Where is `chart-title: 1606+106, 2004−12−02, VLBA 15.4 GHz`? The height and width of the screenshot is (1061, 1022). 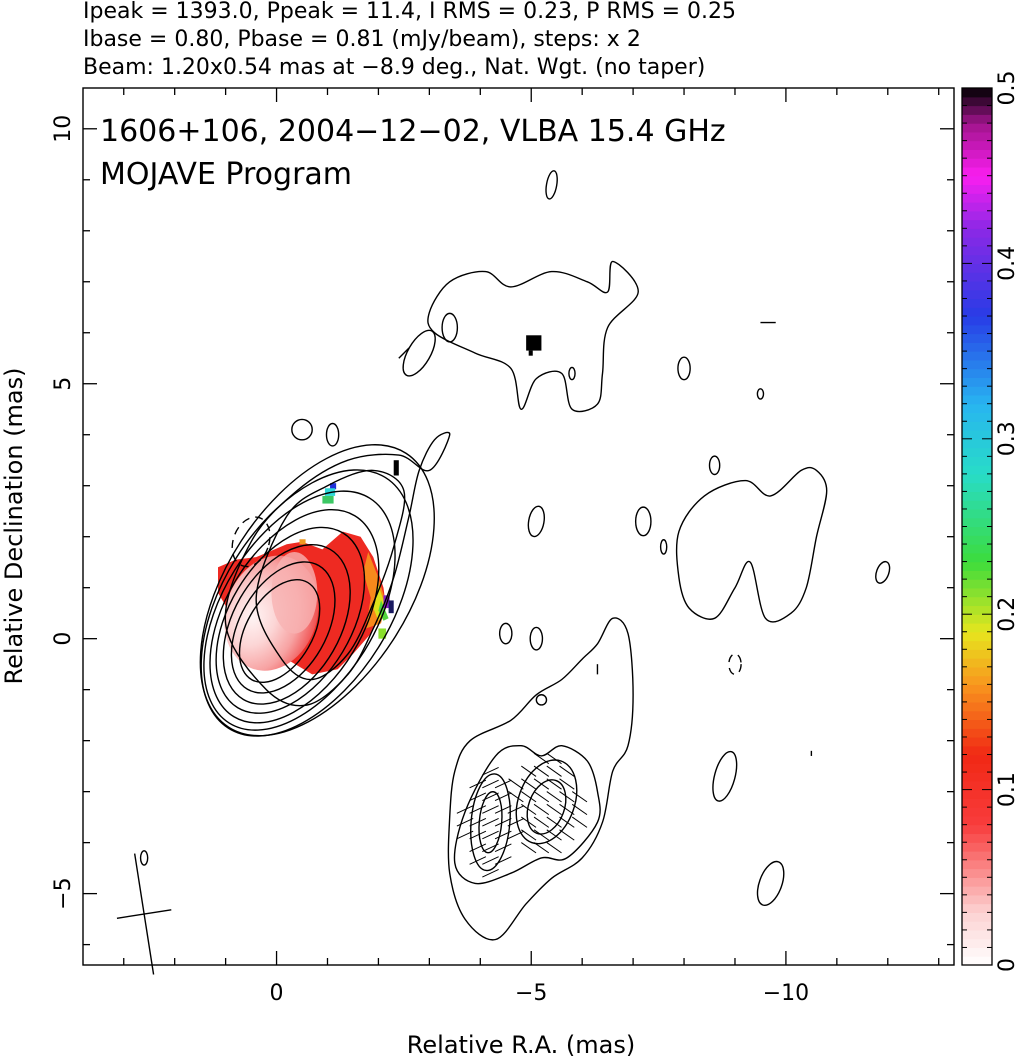
chart-title: 1606+106, 2004−12−02, VLBA 15.4 GHz is located at coordinates (413, 131).